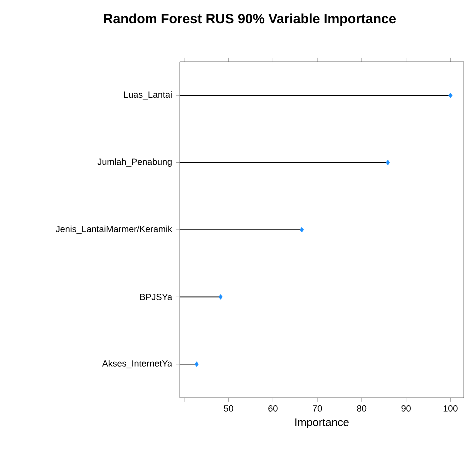 The height and width of the screenshot is (450, 466). I want to click on y-tick-label: Jenis_LantaiMarmer/Keramik, so click(114, 230).